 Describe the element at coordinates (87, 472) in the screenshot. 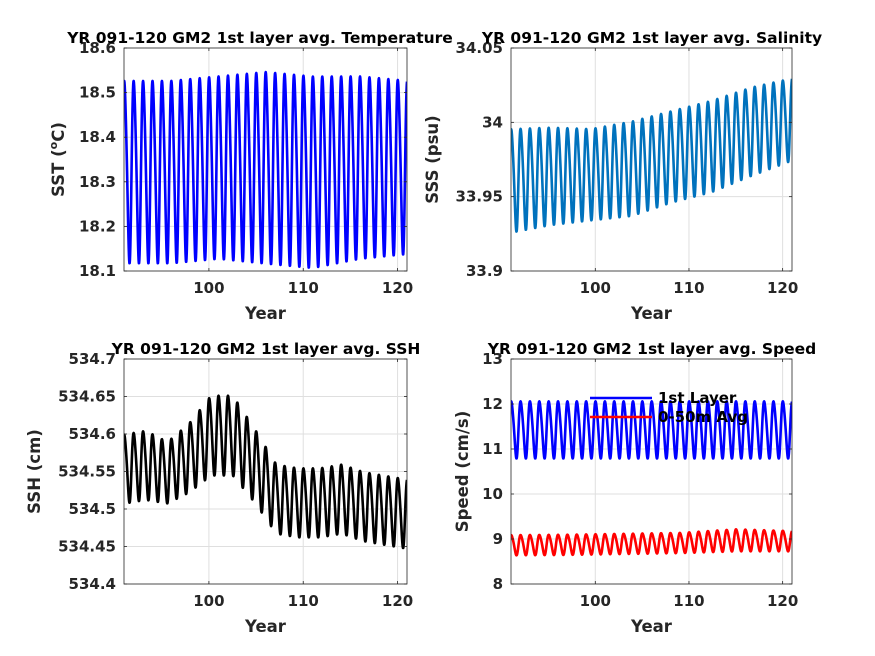

I see `y-tick-label: 534.55` at that location.